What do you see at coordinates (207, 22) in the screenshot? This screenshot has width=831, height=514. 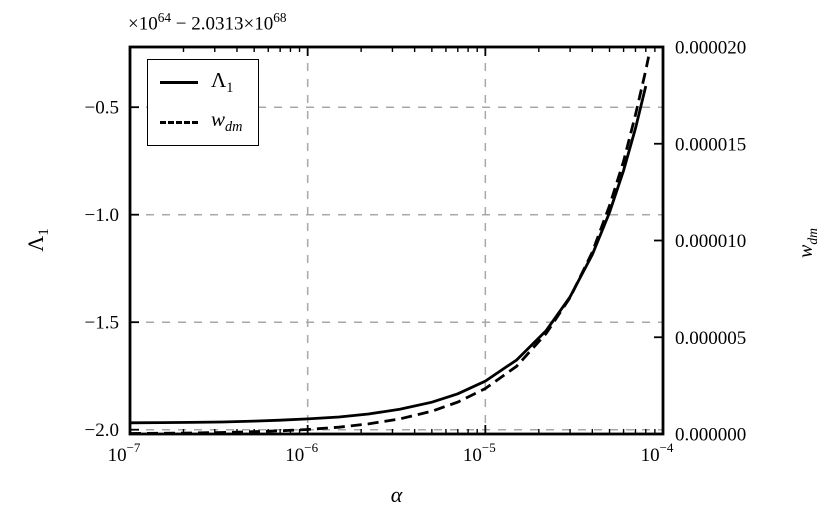 I see `axis-offset-text: ×1064 − 2.0313×1068` at bounding box center [207, 22].